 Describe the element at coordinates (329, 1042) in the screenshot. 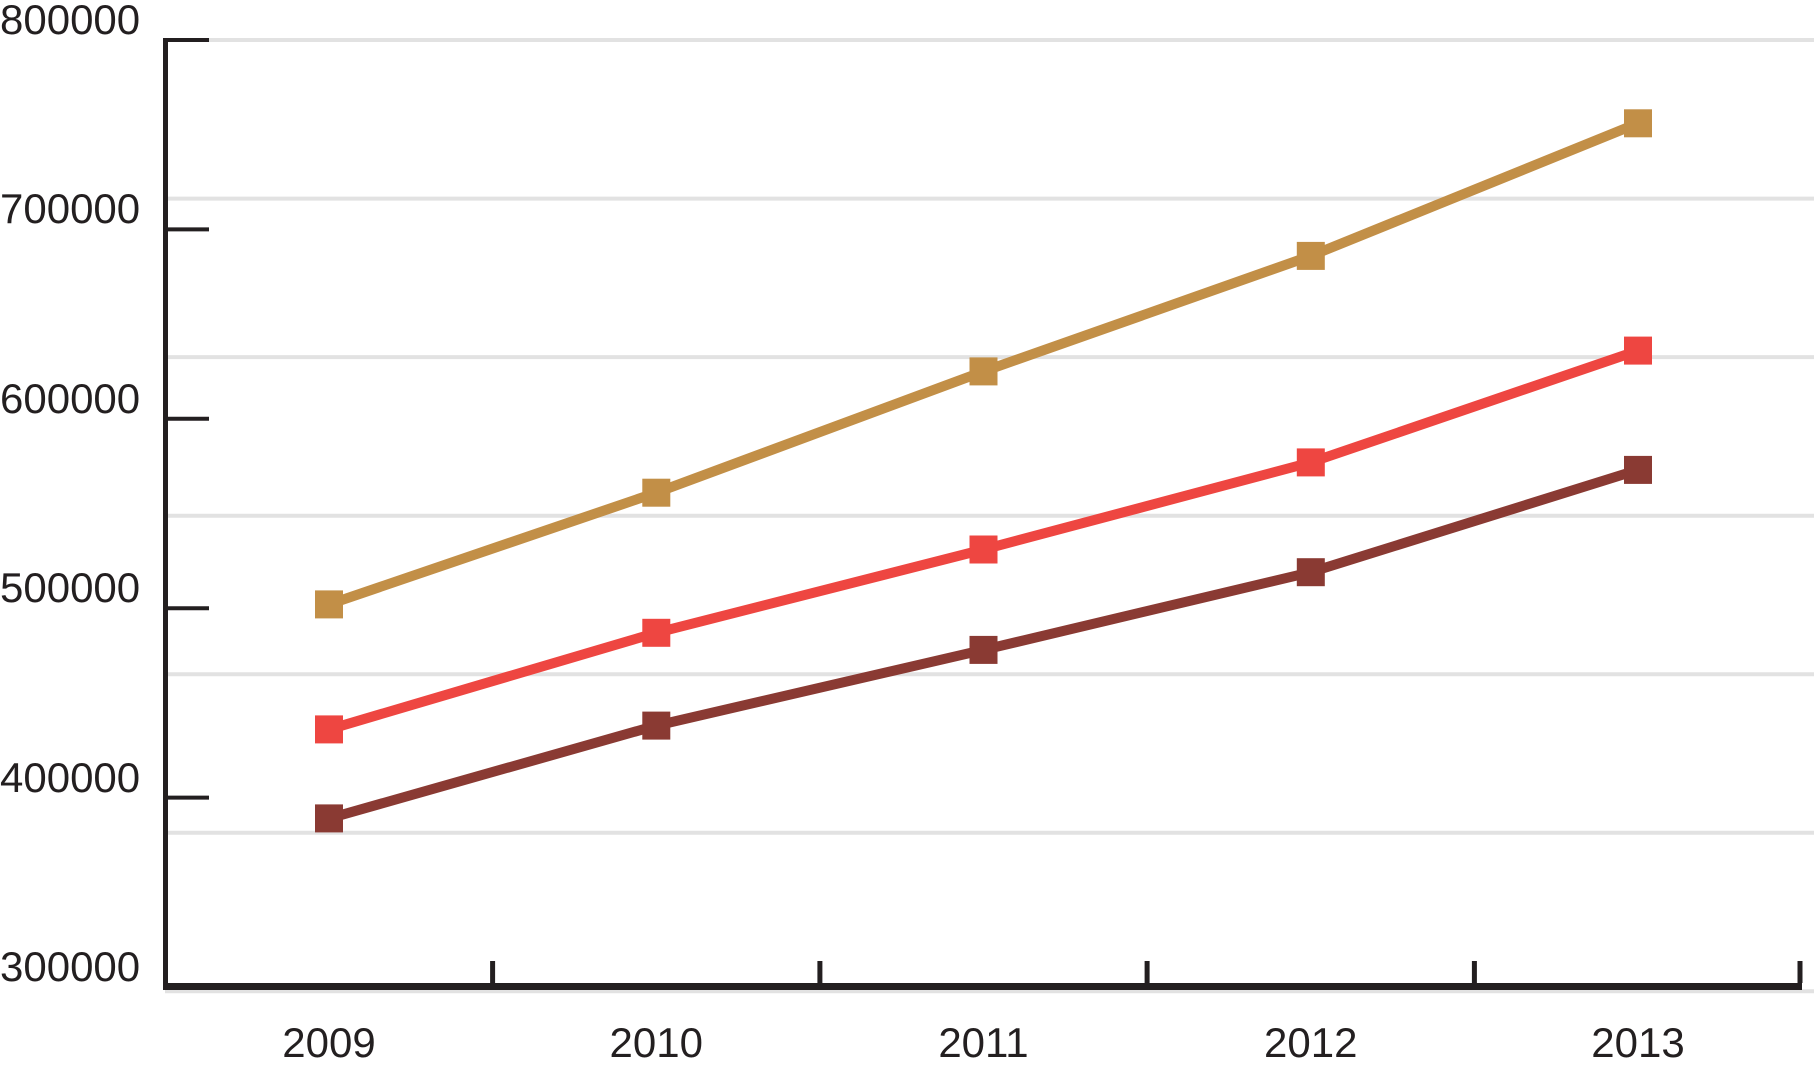

I see `x-axis-category-label: 2009` at that location.